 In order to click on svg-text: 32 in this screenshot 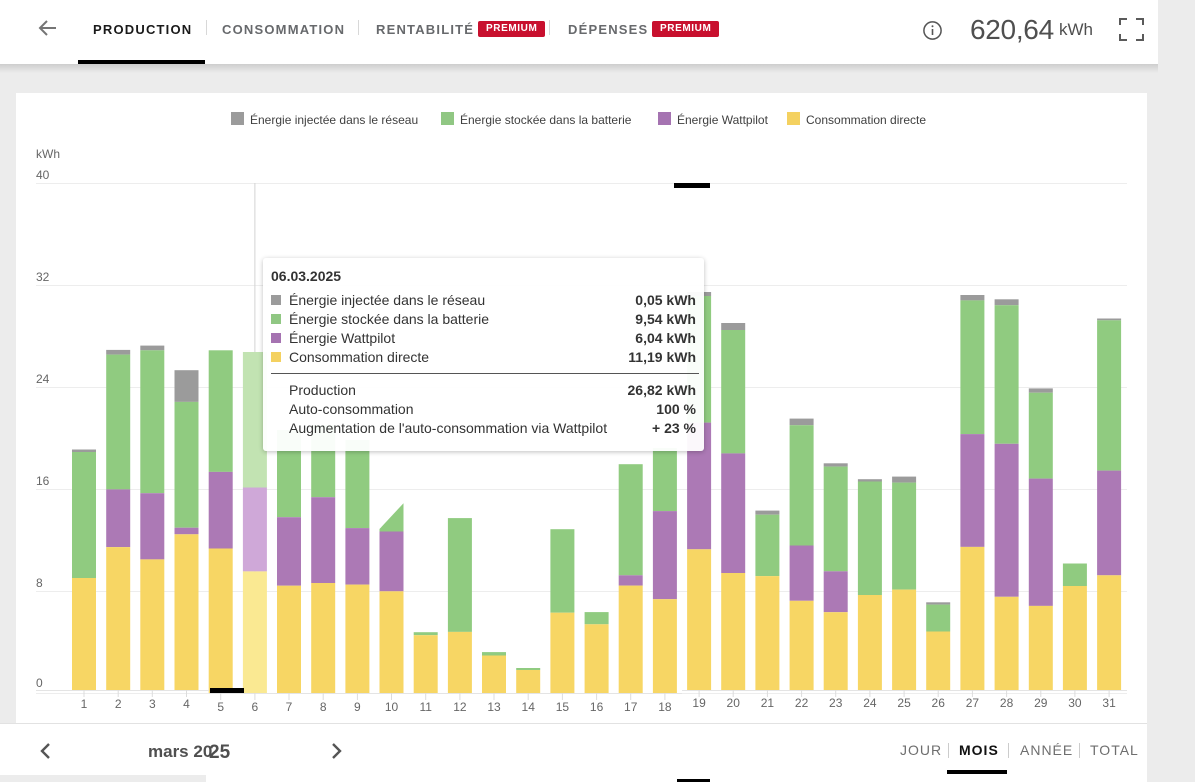, I will do `click(43, 277)`.